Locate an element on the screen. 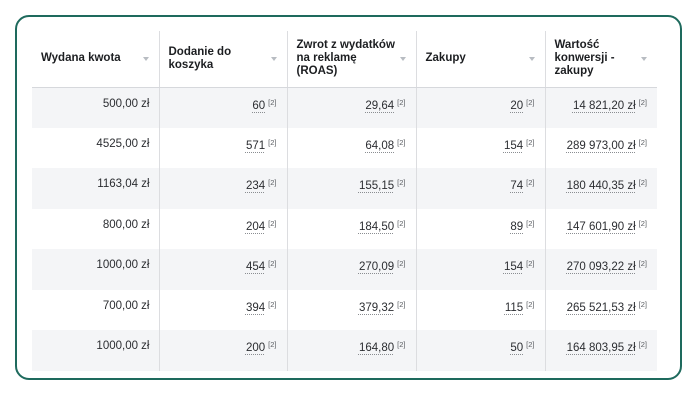 The image size is (700, 400). roas-value: 270,09 is located at coordinates (376, 267).